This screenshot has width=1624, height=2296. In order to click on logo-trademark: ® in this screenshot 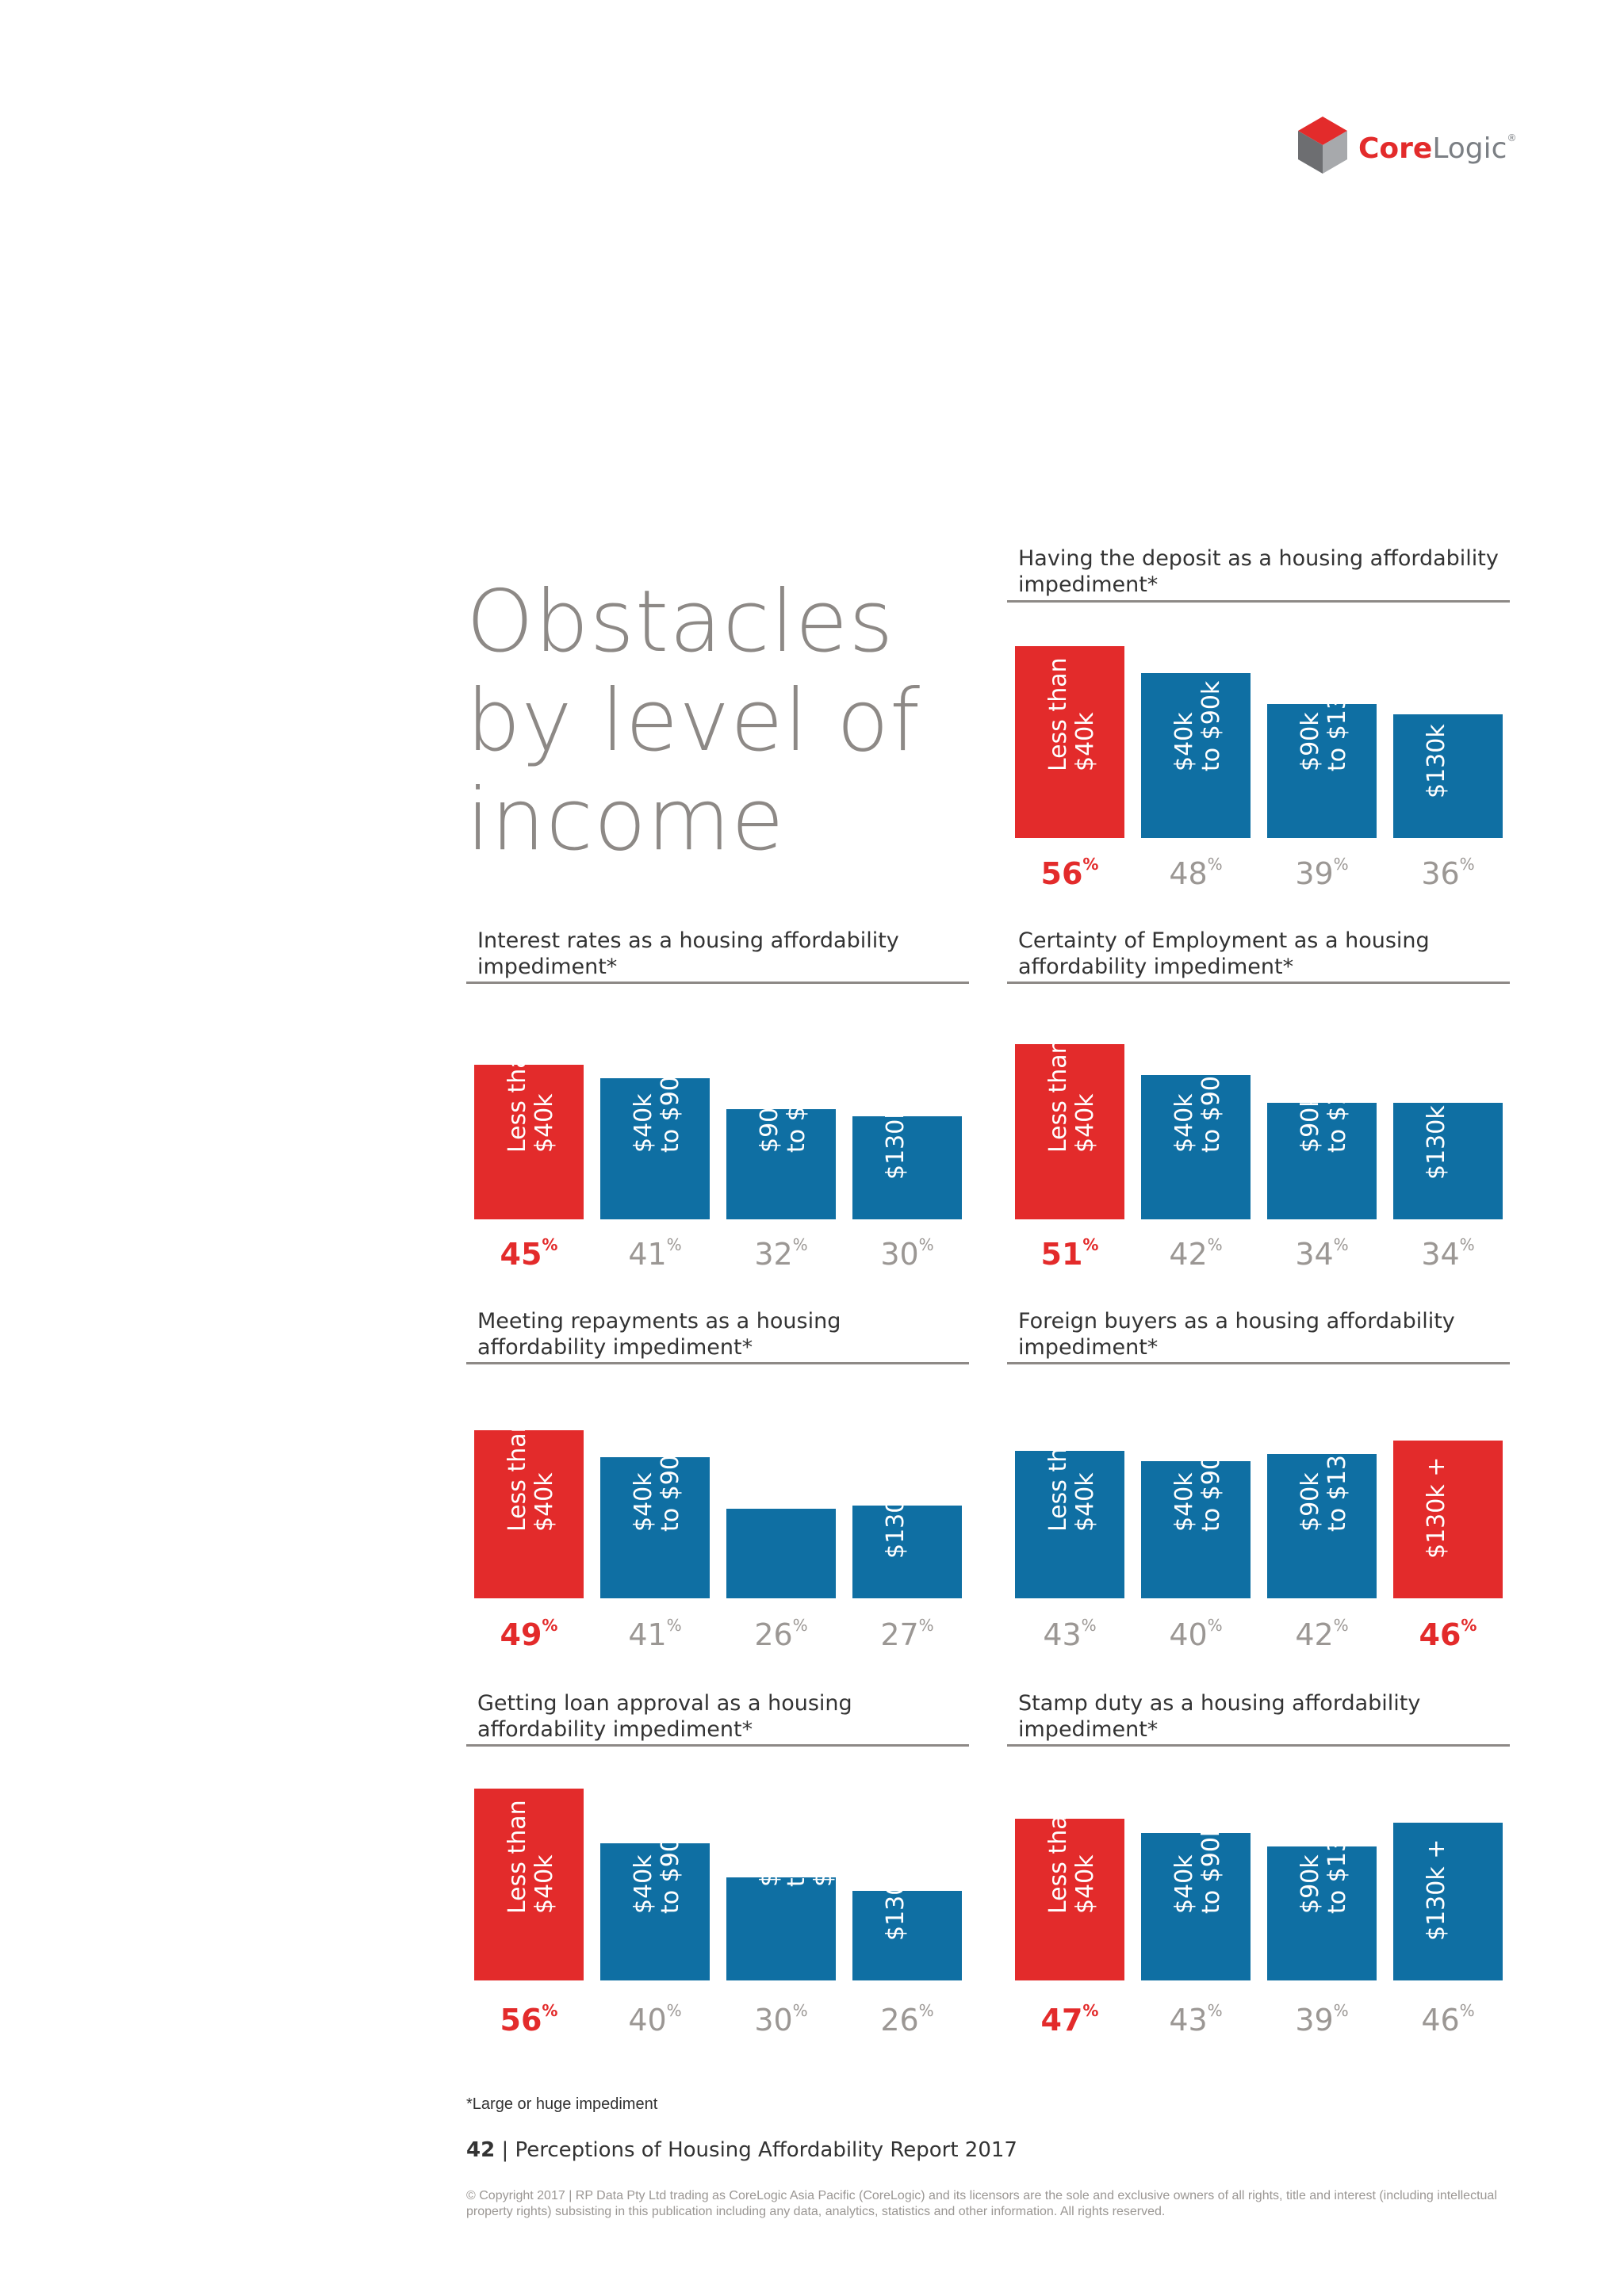, I will do `click(1512, 138)`.